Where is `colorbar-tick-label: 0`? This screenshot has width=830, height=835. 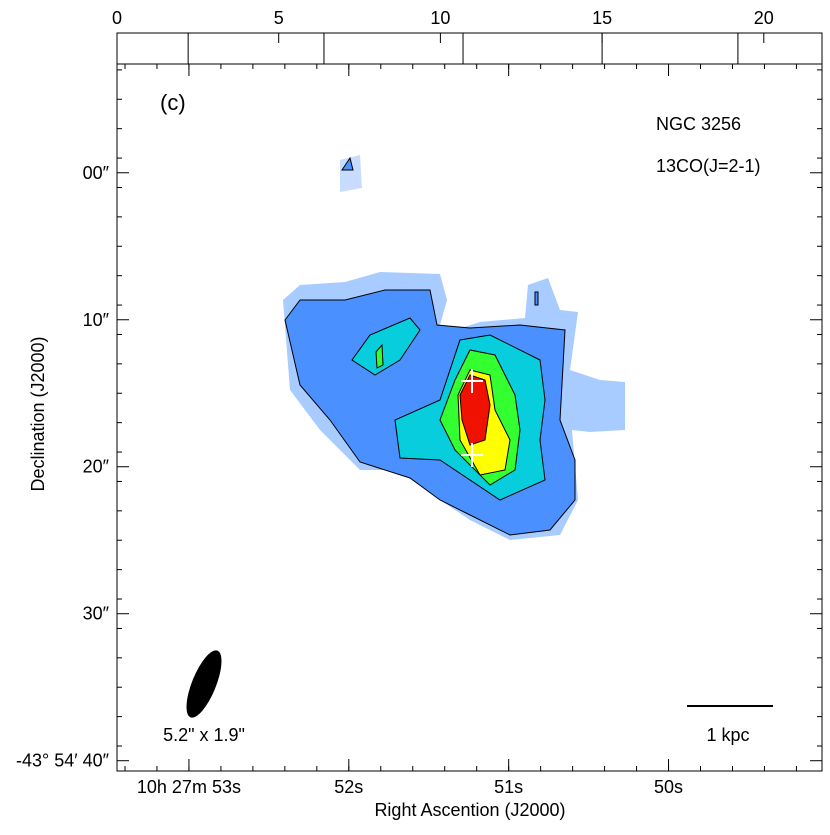 colorbar-tick-label: 0 is located at coordinates (117, 18).